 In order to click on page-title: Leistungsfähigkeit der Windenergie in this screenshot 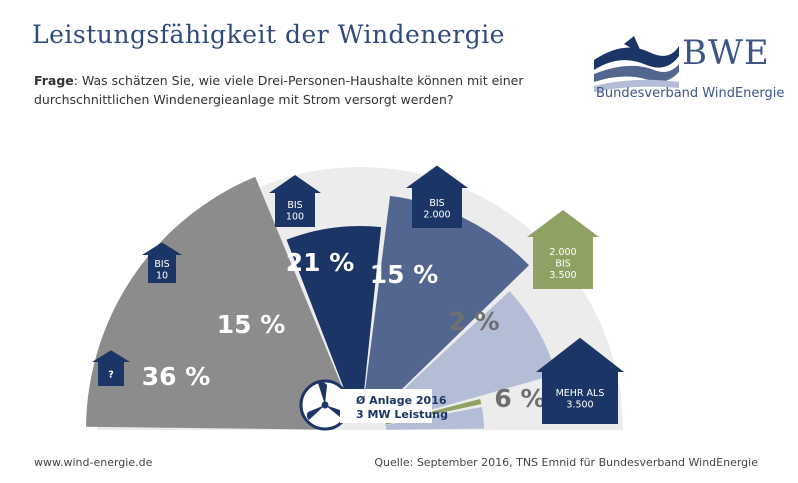, I will do `click(268, 34)`.